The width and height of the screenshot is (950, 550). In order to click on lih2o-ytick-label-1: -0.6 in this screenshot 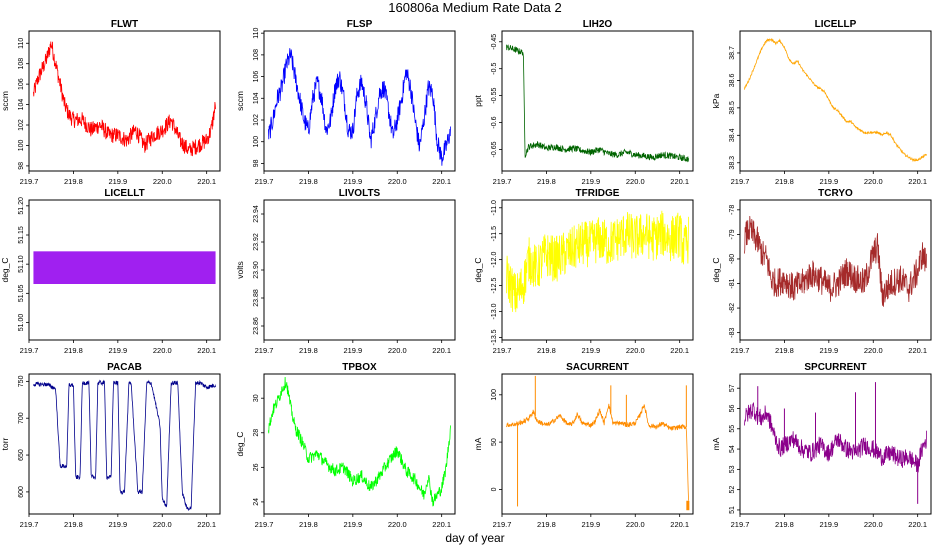, I will do `click(494, 122)`.